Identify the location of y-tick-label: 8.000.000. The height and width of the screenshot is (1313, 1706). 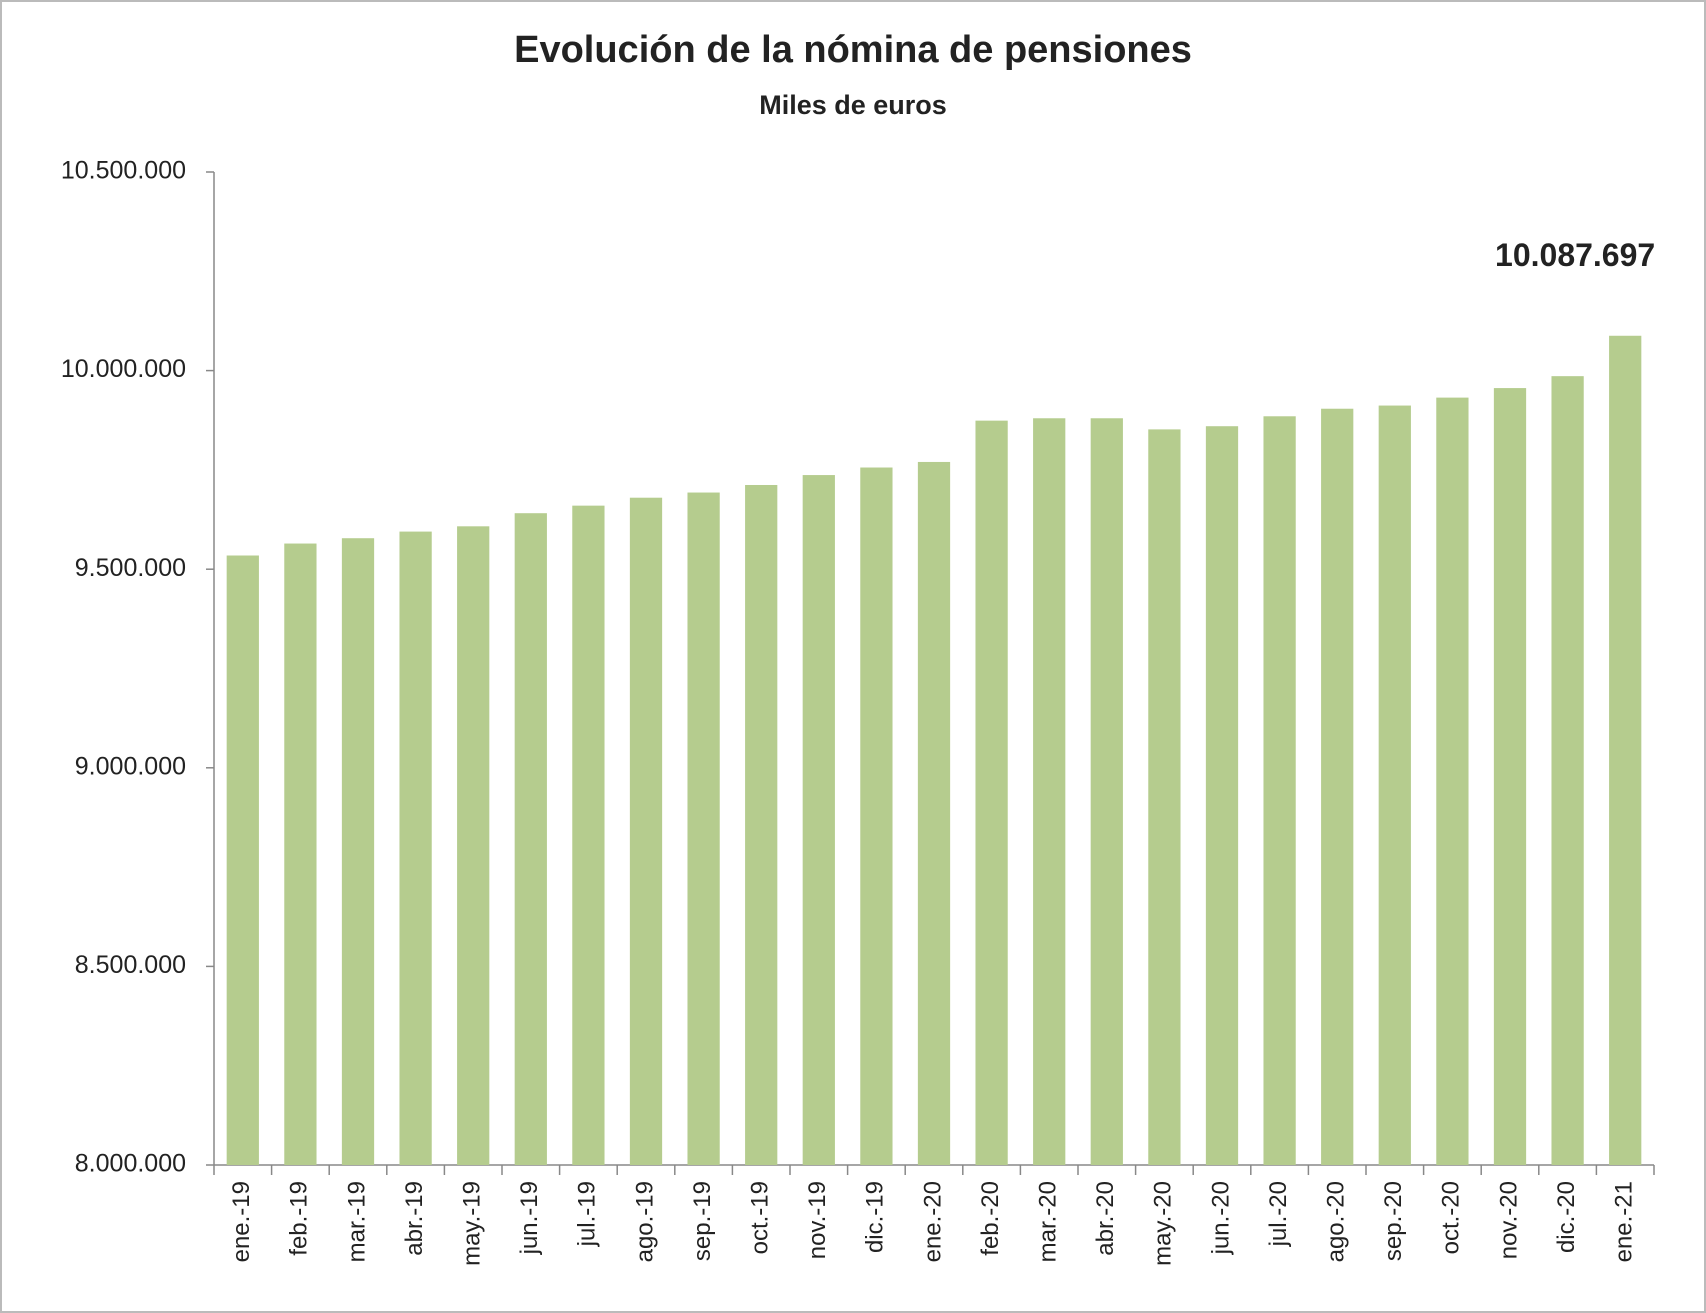
(130, 1164).